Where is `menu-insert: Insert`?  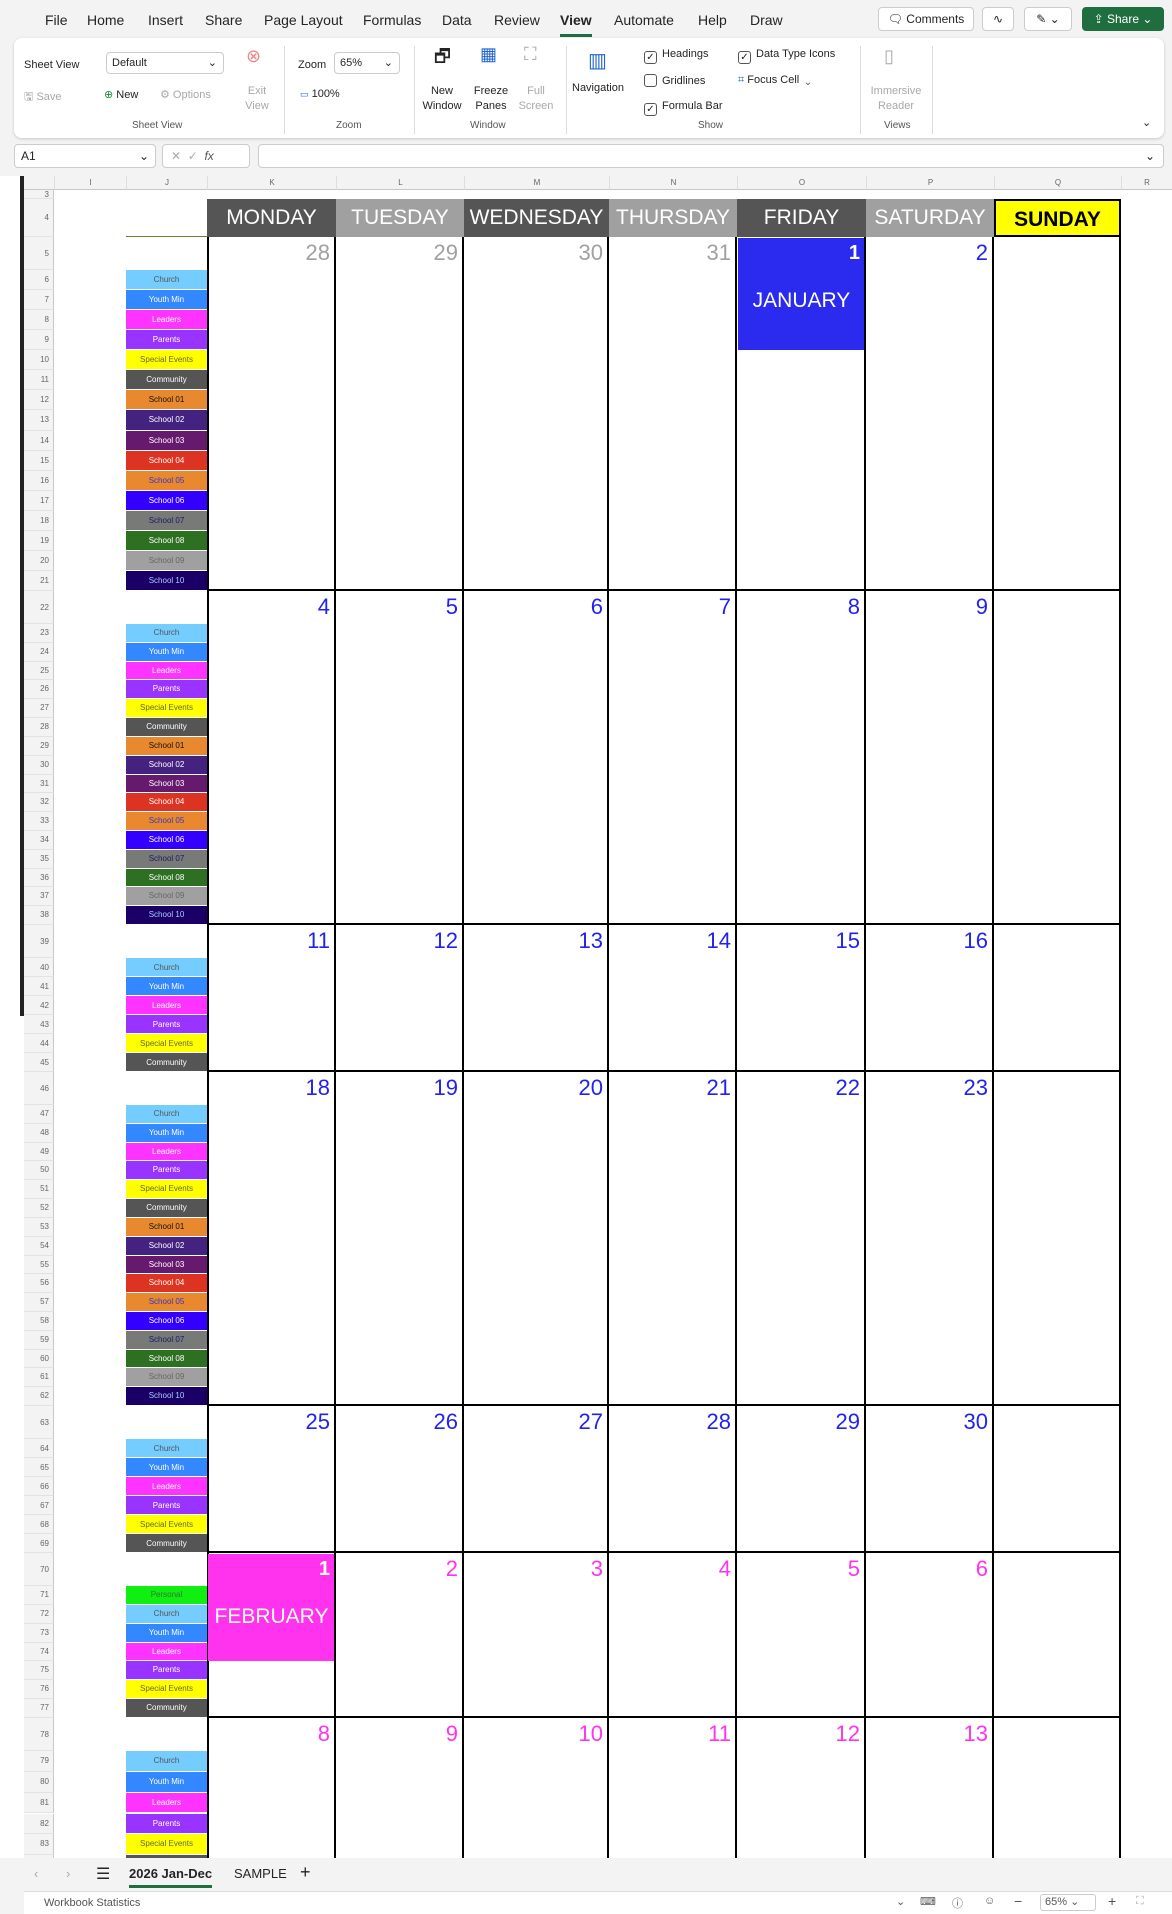
menu-insert: Insert is located at coordinates (166, 20).